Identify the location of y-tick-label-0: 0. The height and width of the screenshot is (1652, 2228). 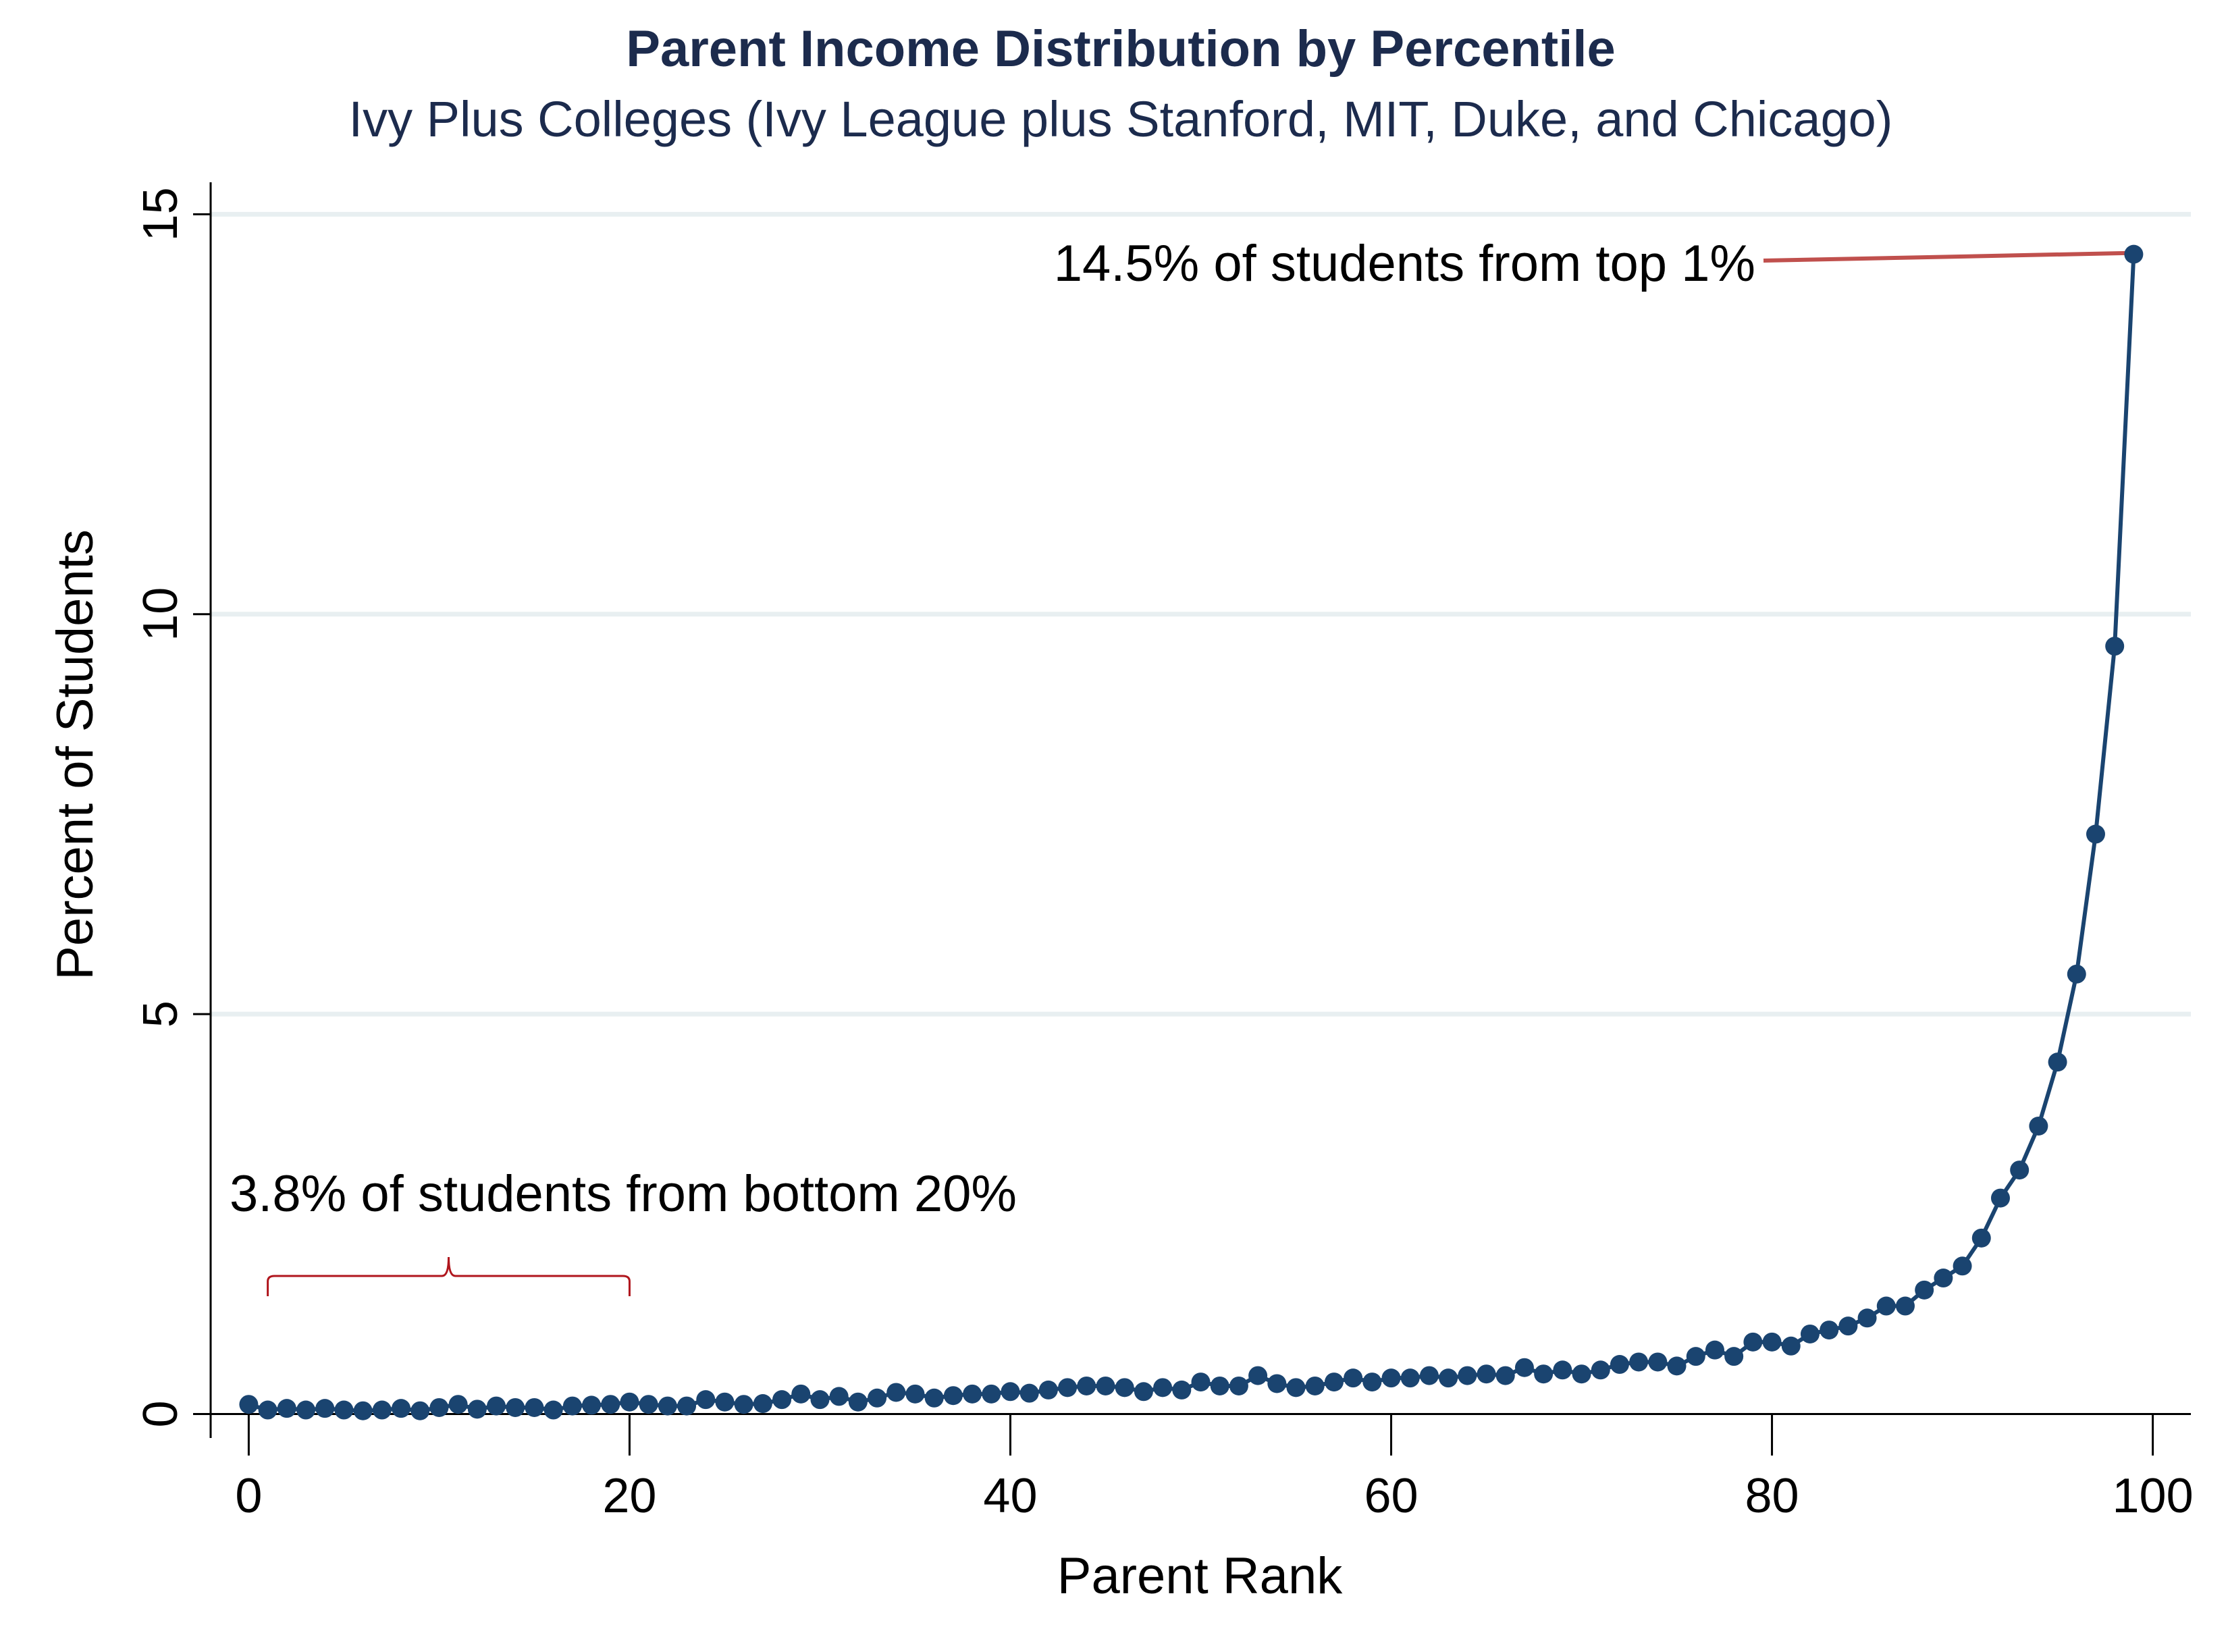
(161, 1413).